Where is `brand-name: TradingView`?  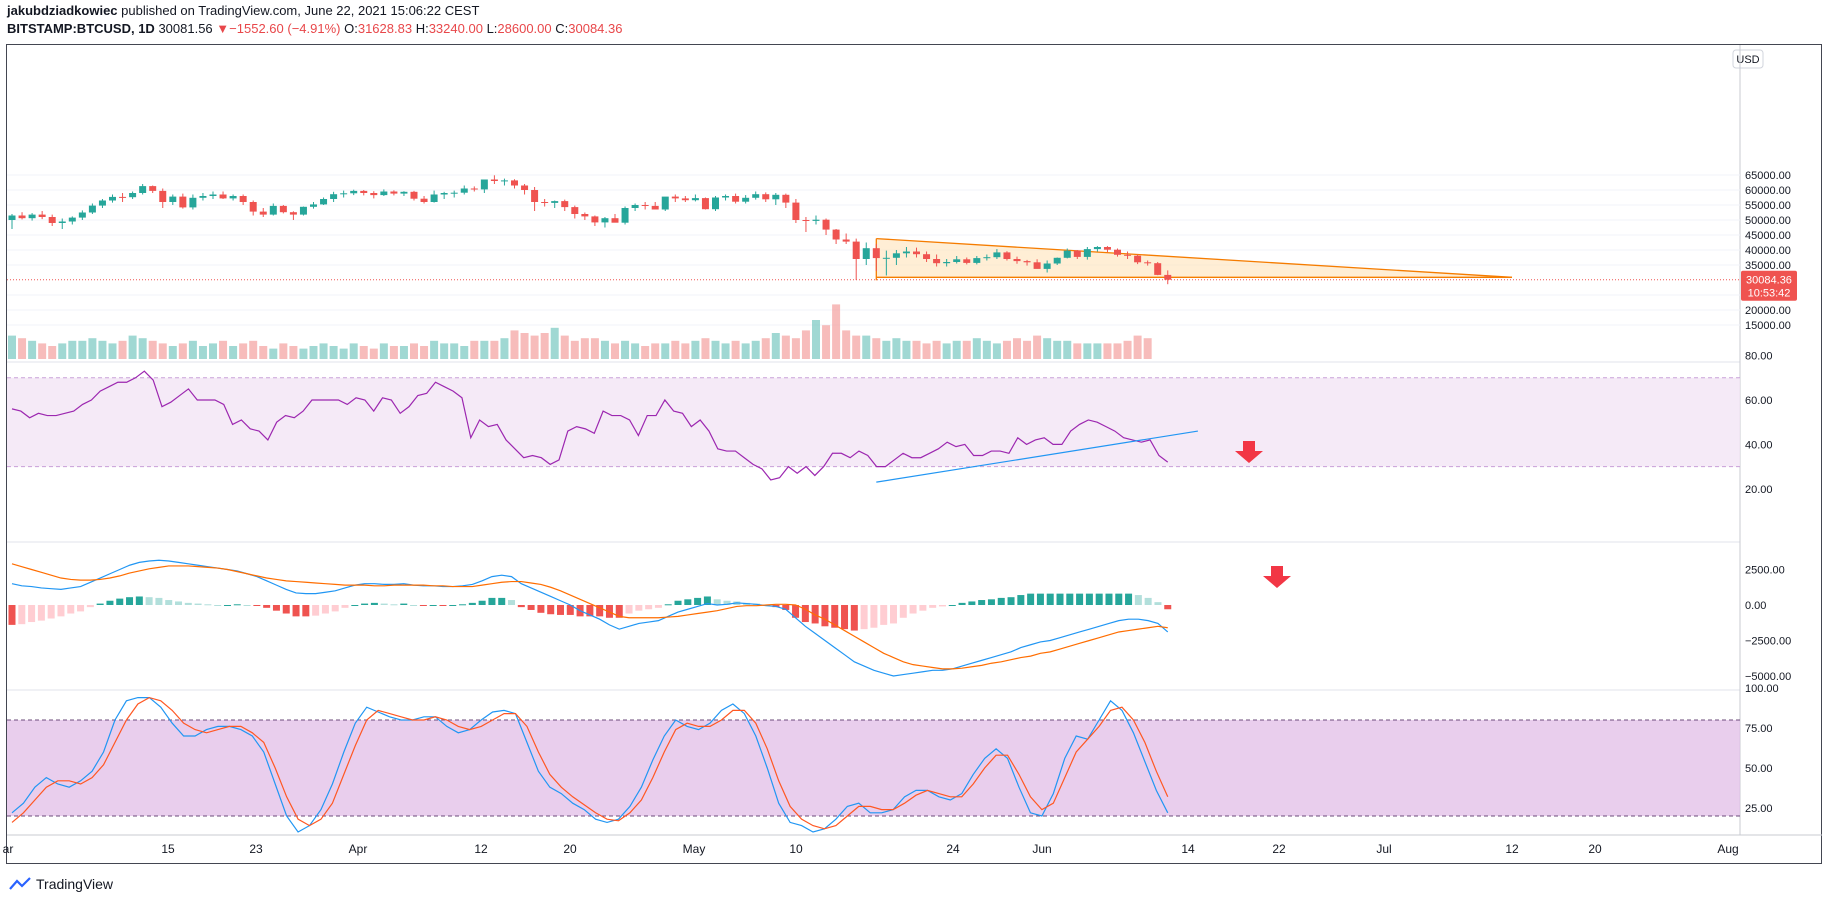 brand-name: TradingView is located at coordinates (75, 884).